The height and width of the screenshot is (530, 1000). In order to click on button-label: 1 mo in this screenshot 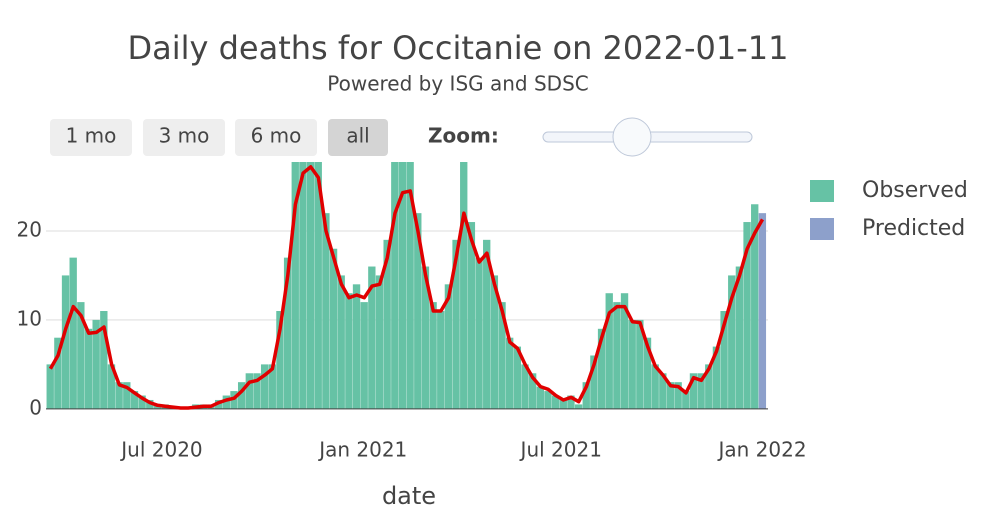, I will do `click(91, 136)`.